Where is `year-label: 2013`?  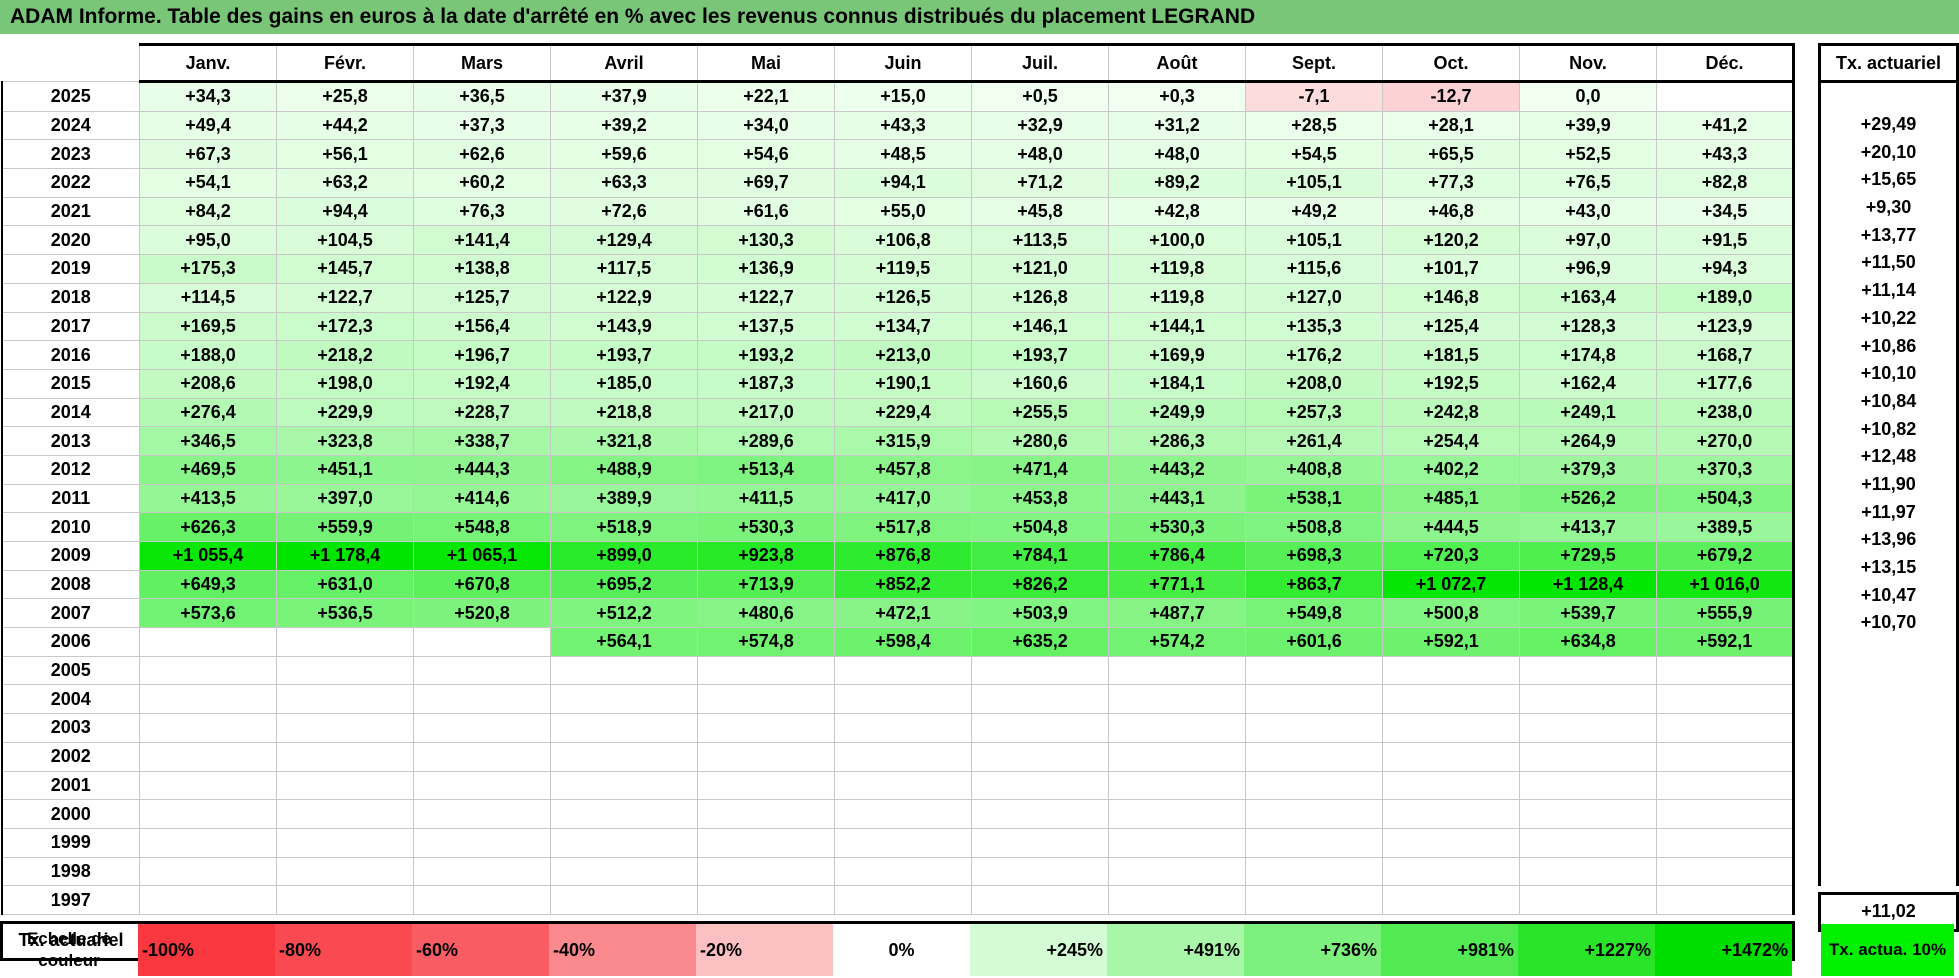 year-label: 2013 is located at coordinates (70, 441).